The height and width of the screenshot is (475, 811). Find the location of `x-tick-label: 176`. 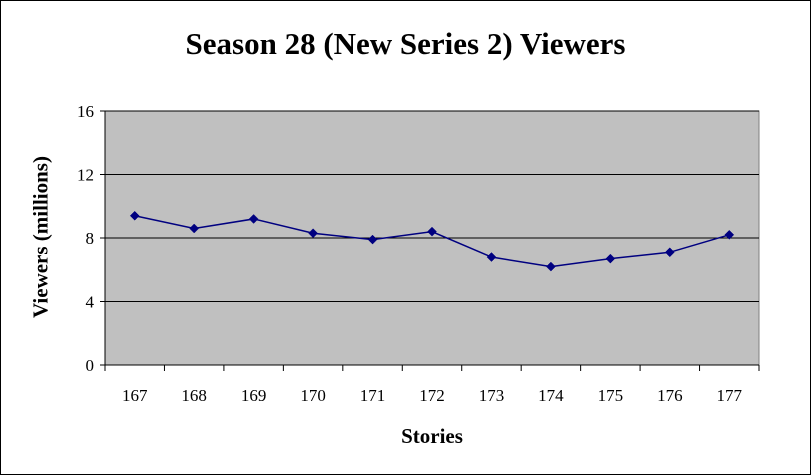

x-tick-label: 176 is located at coordinates (670, 395).